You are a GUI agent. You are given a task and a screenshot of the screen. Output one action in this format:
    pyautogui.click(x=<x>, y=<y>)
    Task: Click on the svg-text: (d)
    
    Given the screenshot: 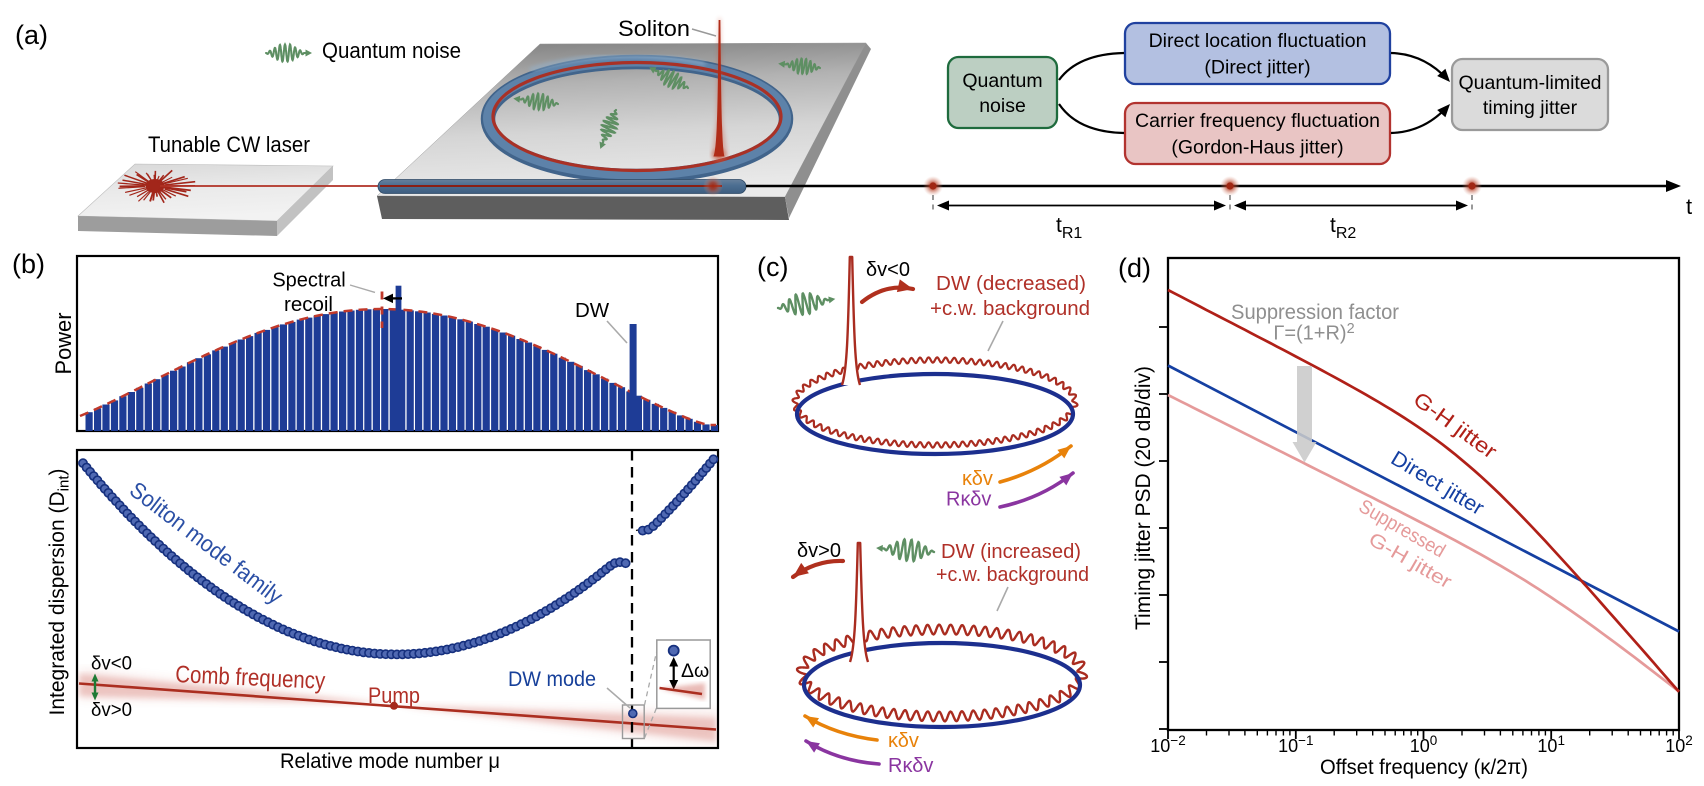 What is the action you would take?
    pyautogui.click(x=1134, y=268)
    